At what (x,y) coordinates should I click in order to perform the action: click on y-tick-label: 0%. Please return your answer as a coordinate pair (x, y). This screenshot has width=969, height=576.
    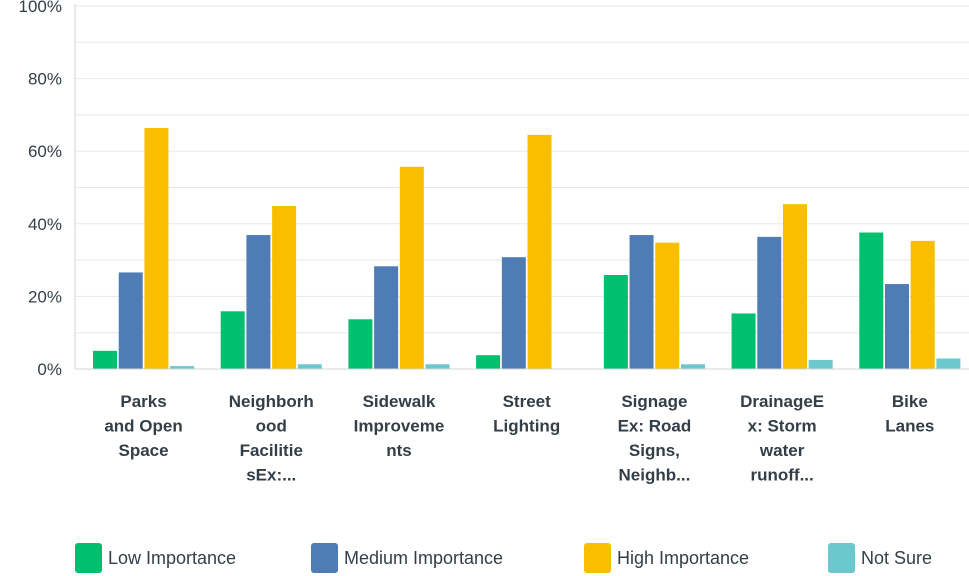
    Looking at the image, I should click on (49, 369).